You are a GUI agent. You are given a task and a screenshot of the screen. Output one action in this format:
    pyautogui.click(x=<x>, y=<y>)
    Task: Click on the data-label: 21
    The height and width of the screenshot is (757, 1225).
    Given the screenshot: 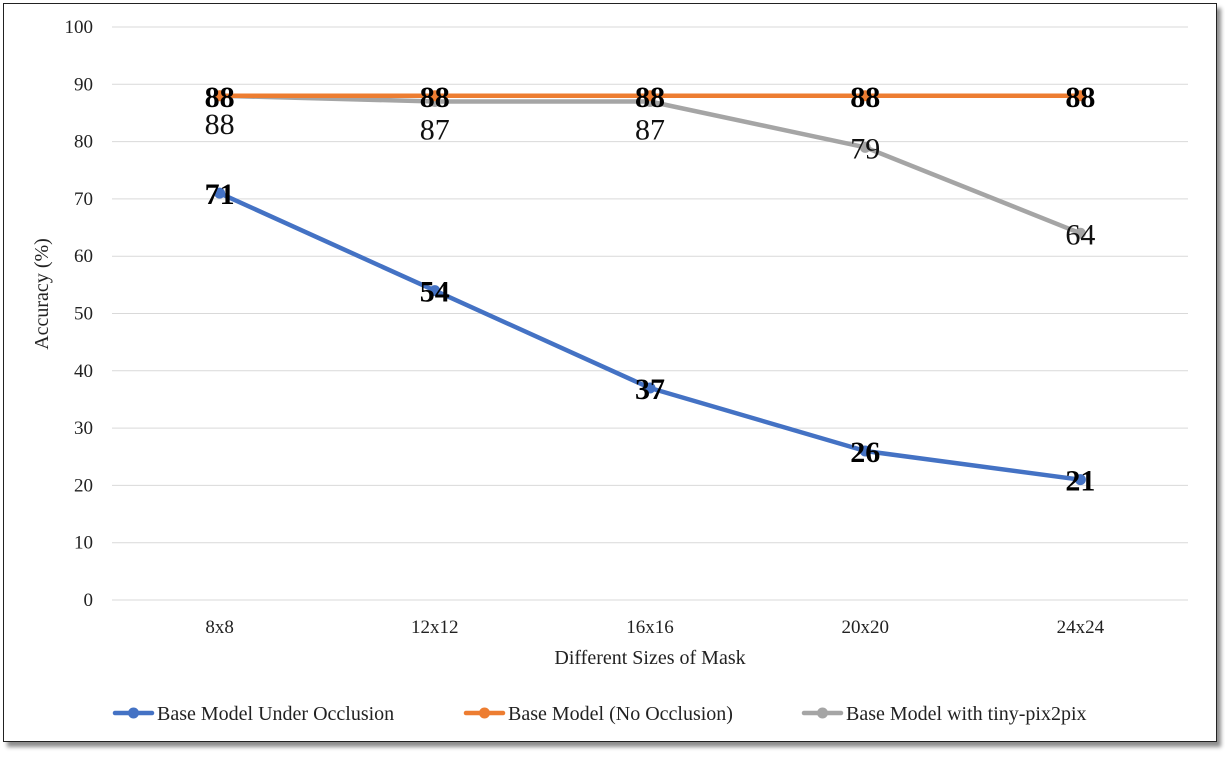 What is the action you would take?
    pyautogui.click(x=1080, y=481)
    